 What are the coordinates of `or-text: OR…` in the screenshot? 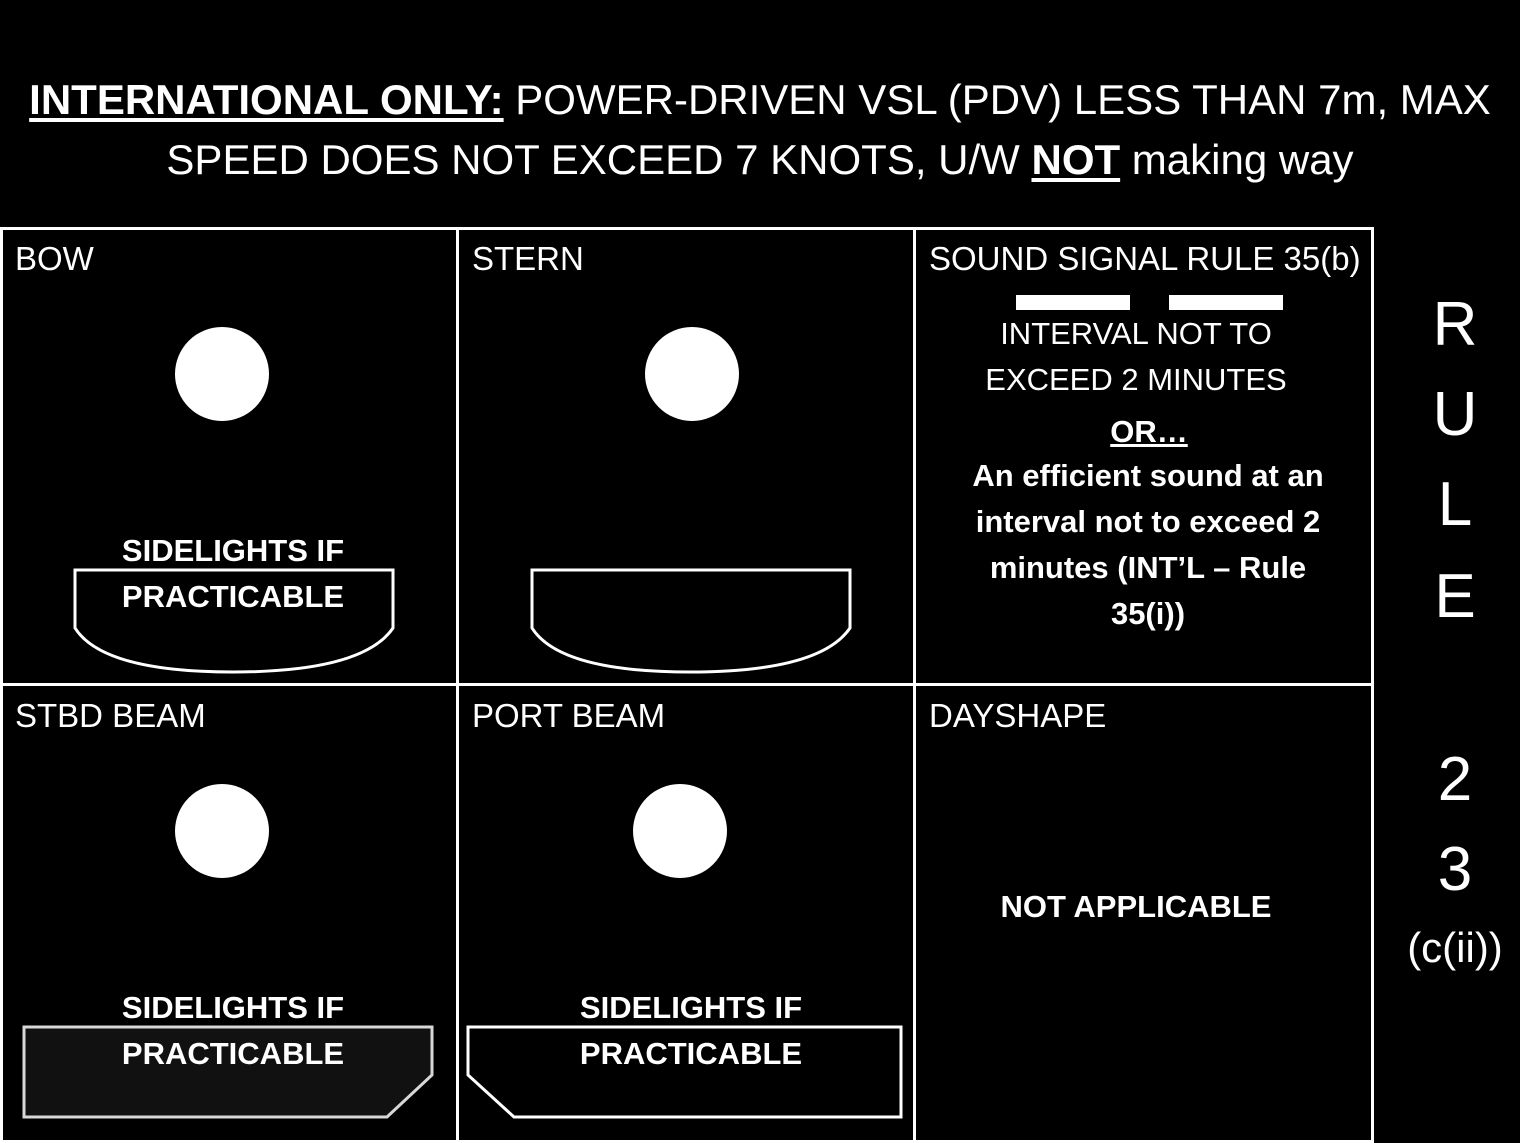 It's located at (1149, 432).